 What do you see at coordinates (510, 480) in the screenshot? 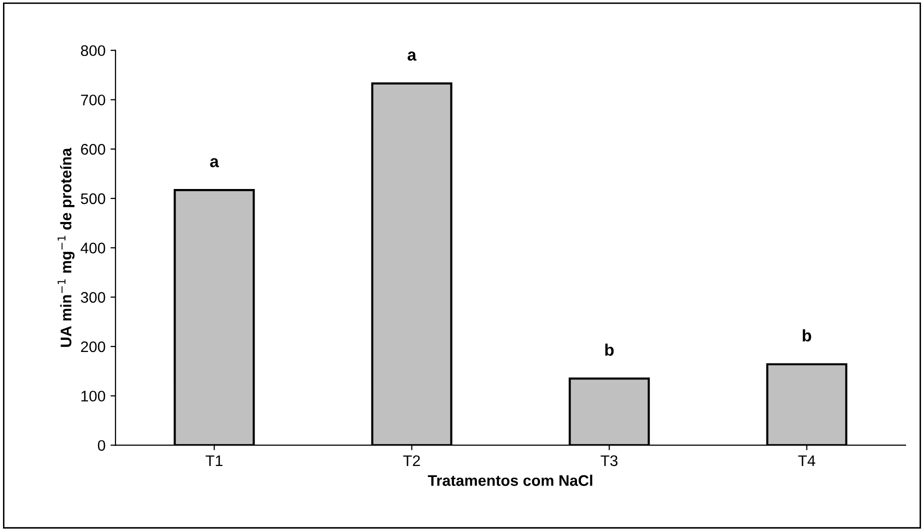
I see `x-axis-title: Tratamentos com NaCl` at bounding box center [510, 480].